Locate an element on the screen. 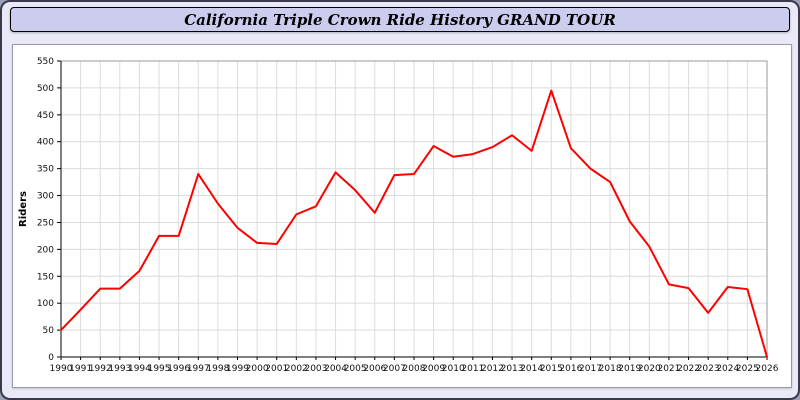  x-tick-label: 2023 is located at coordinates (708, 369).